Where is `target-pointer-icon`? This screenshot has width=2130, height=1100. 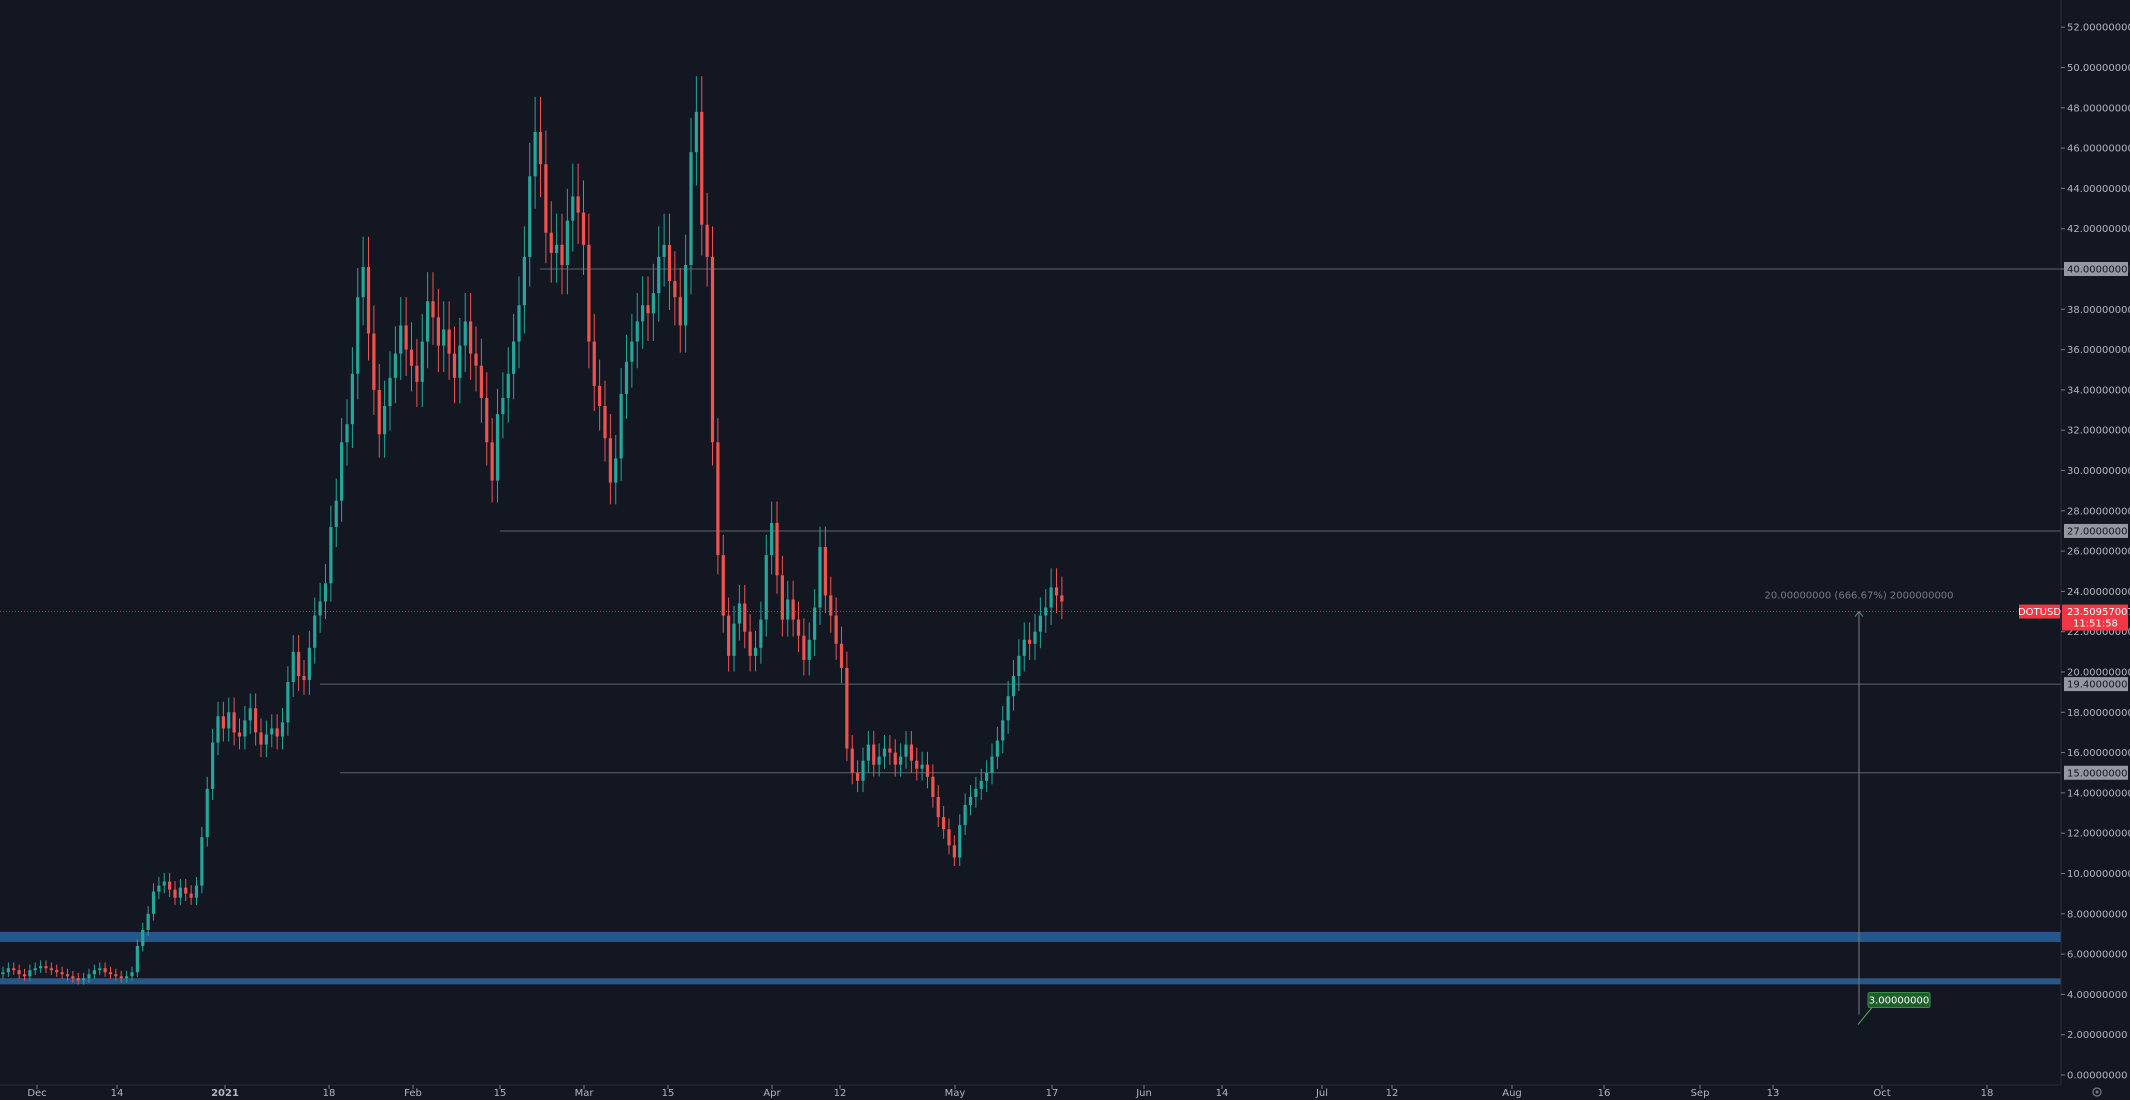
target-pointer-icon is located at coordinates (1865, 1016).